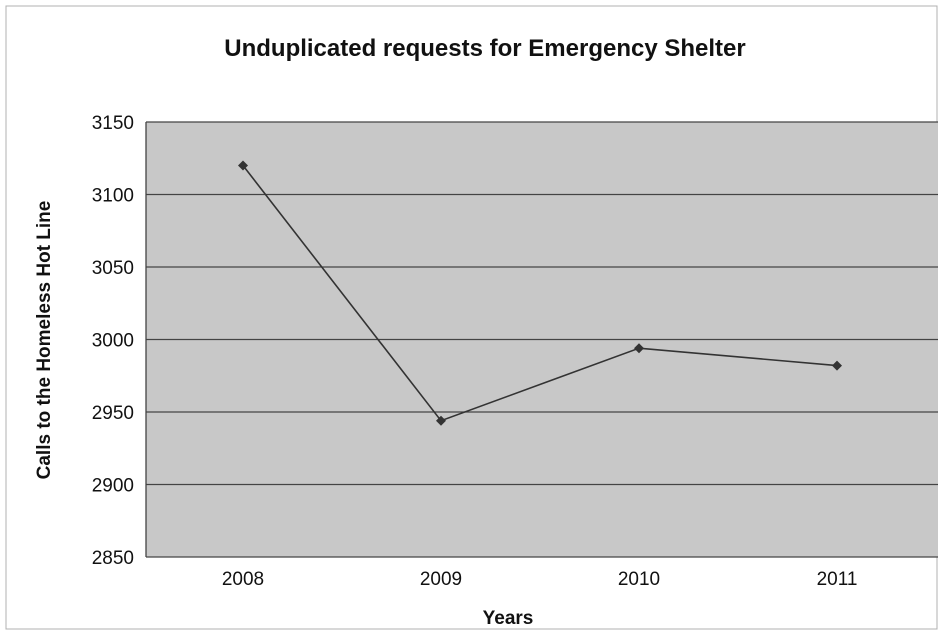 This screenshot has height=640, width=943. I want to click on x-tick-label: 2009, so click(441, 579).